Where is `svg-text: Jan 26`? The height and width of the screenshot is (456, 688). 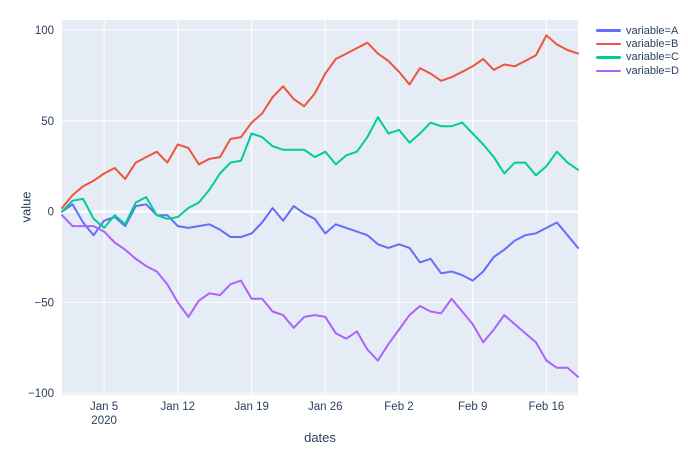
svg-text: Jan 26 is located at coordinates (325, 407).